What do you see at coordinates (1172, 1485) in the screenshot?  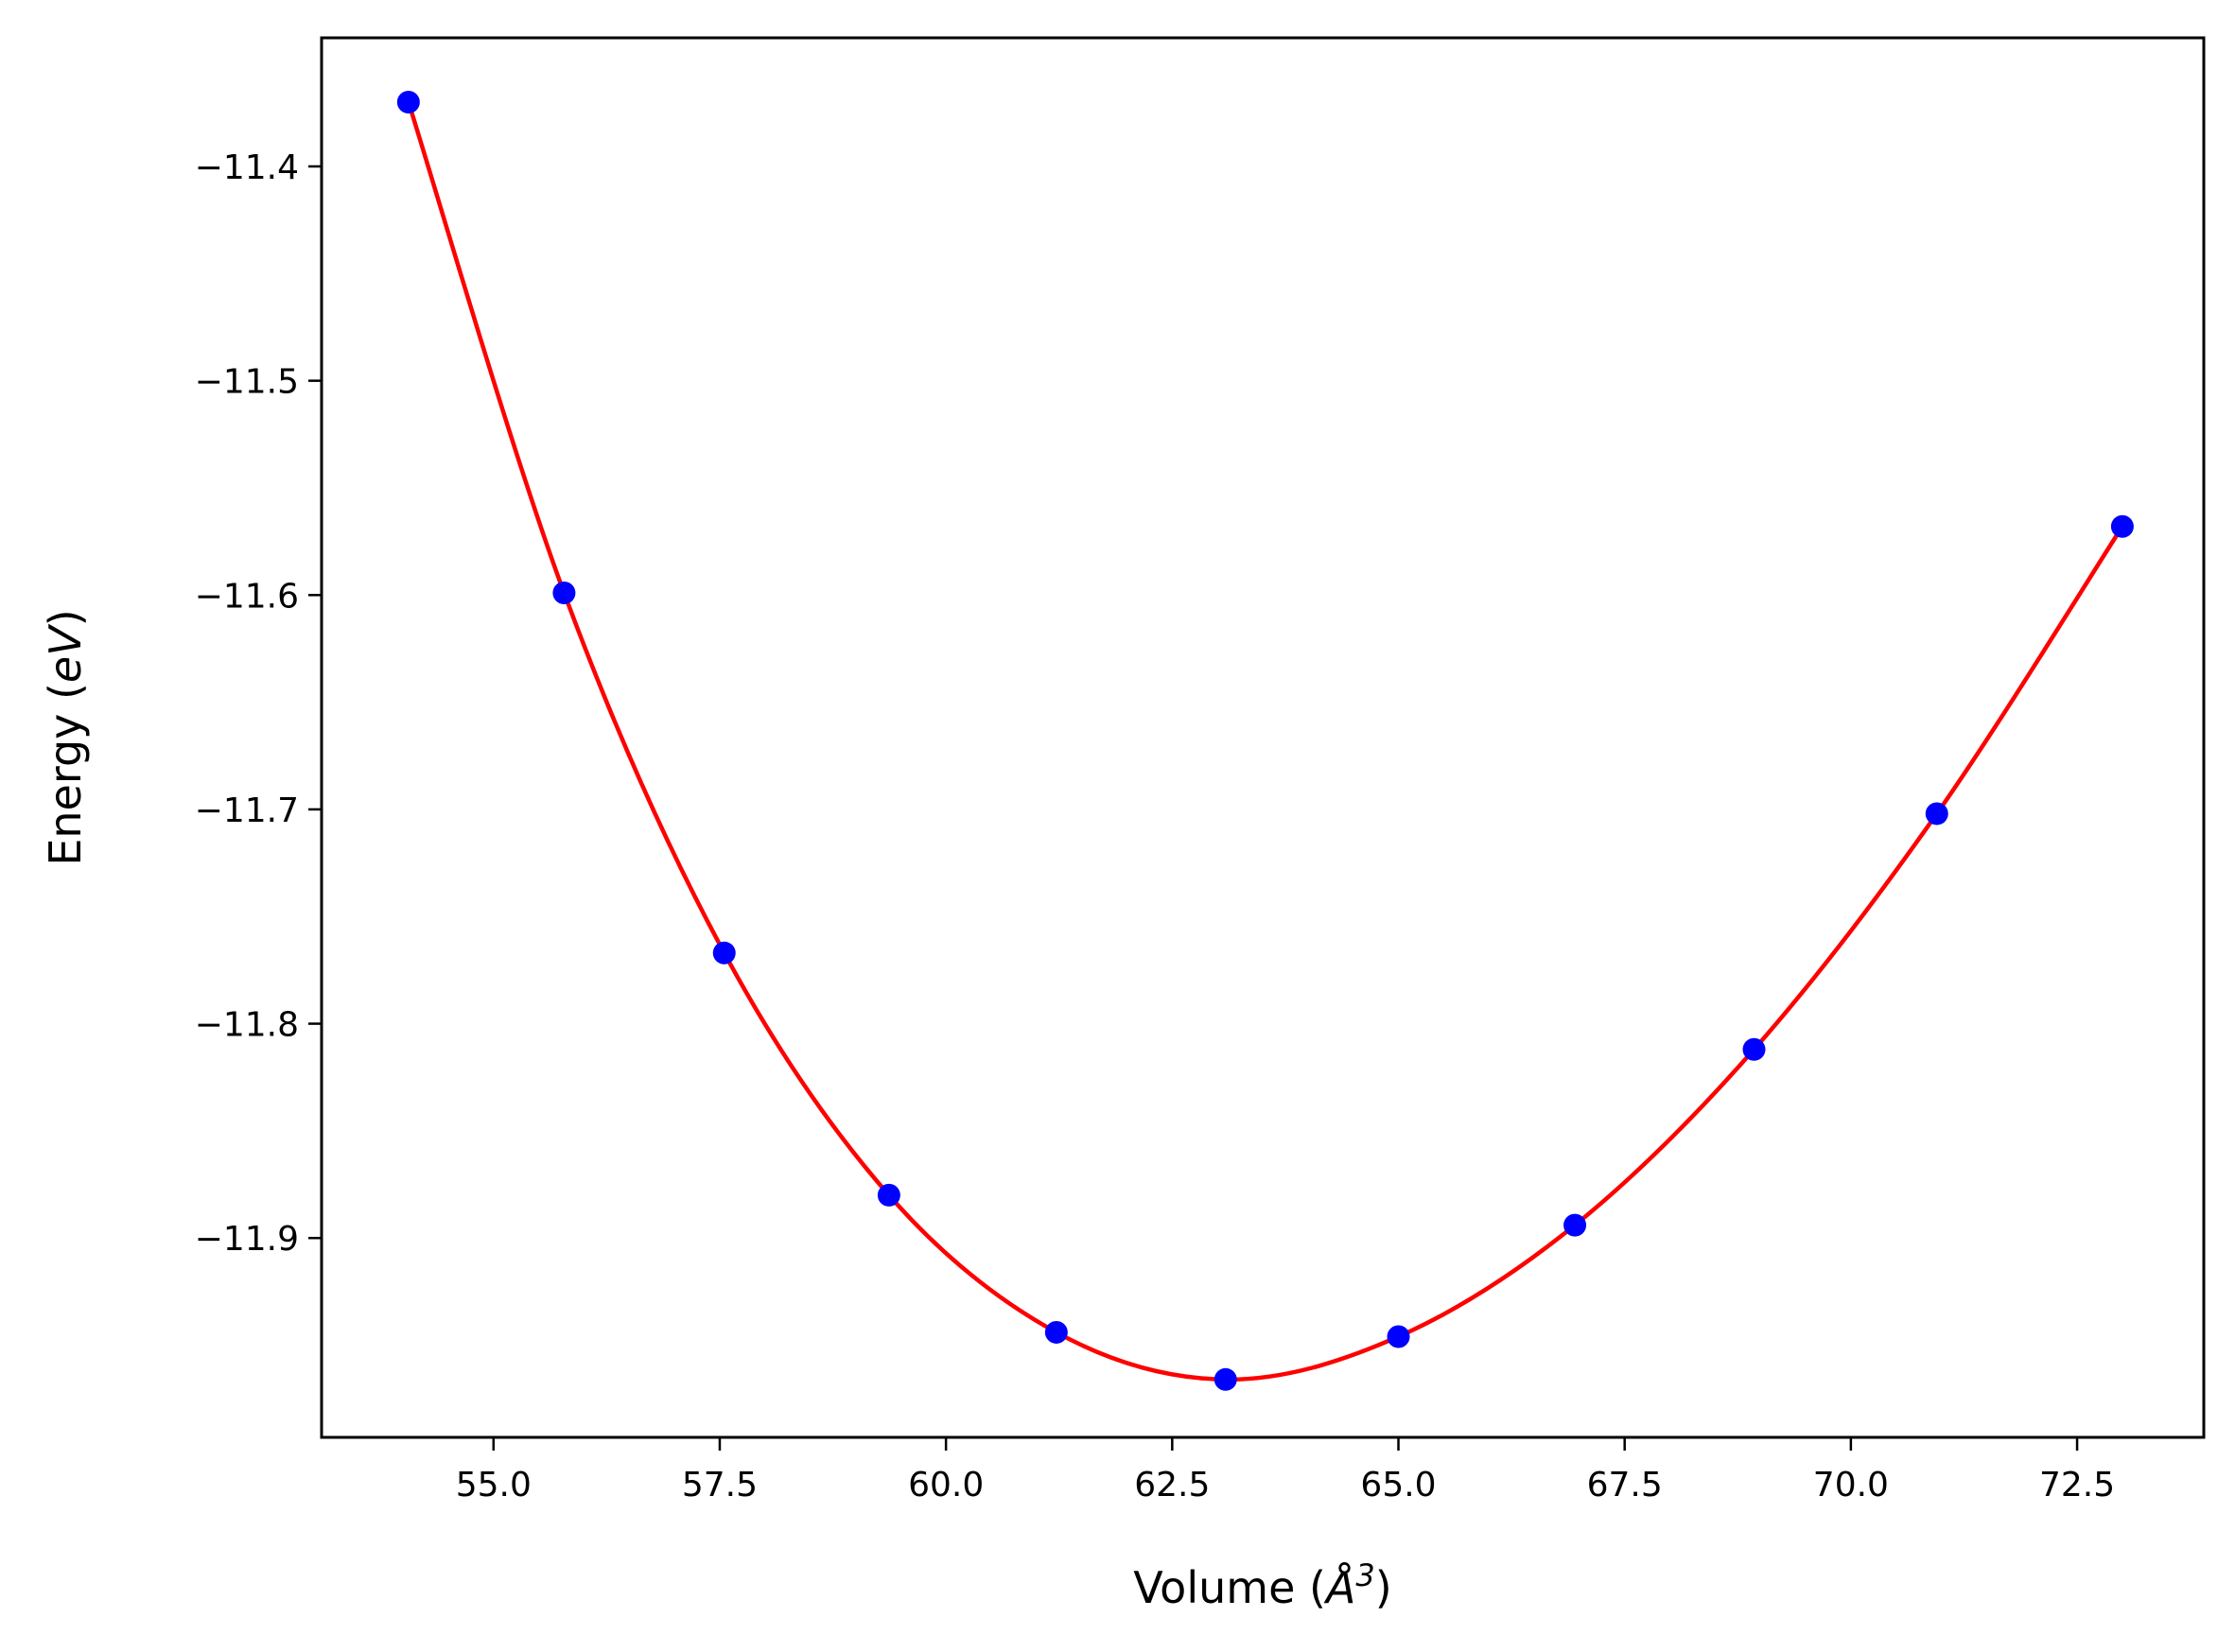 I see `x-tick-label: 62.5` at bounding box center [1172, 1485].